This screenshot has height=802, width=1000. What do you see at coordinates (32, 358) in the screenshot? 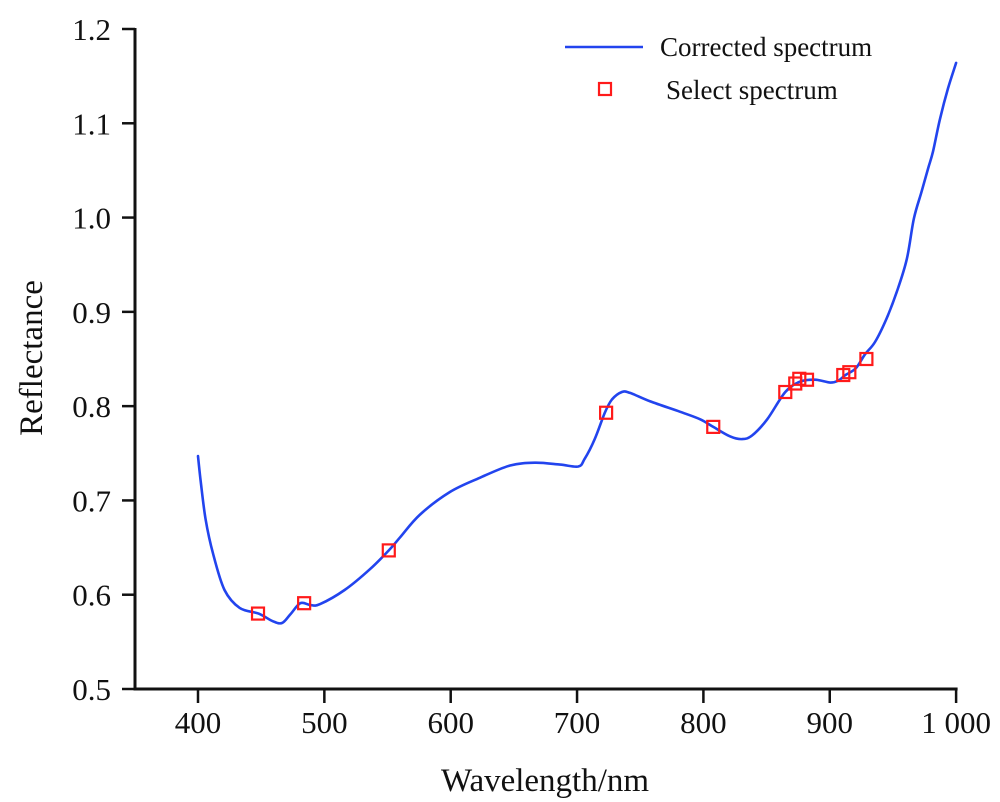
I see `y-axis-title: Reflectance` at bounding box center [32, 358].